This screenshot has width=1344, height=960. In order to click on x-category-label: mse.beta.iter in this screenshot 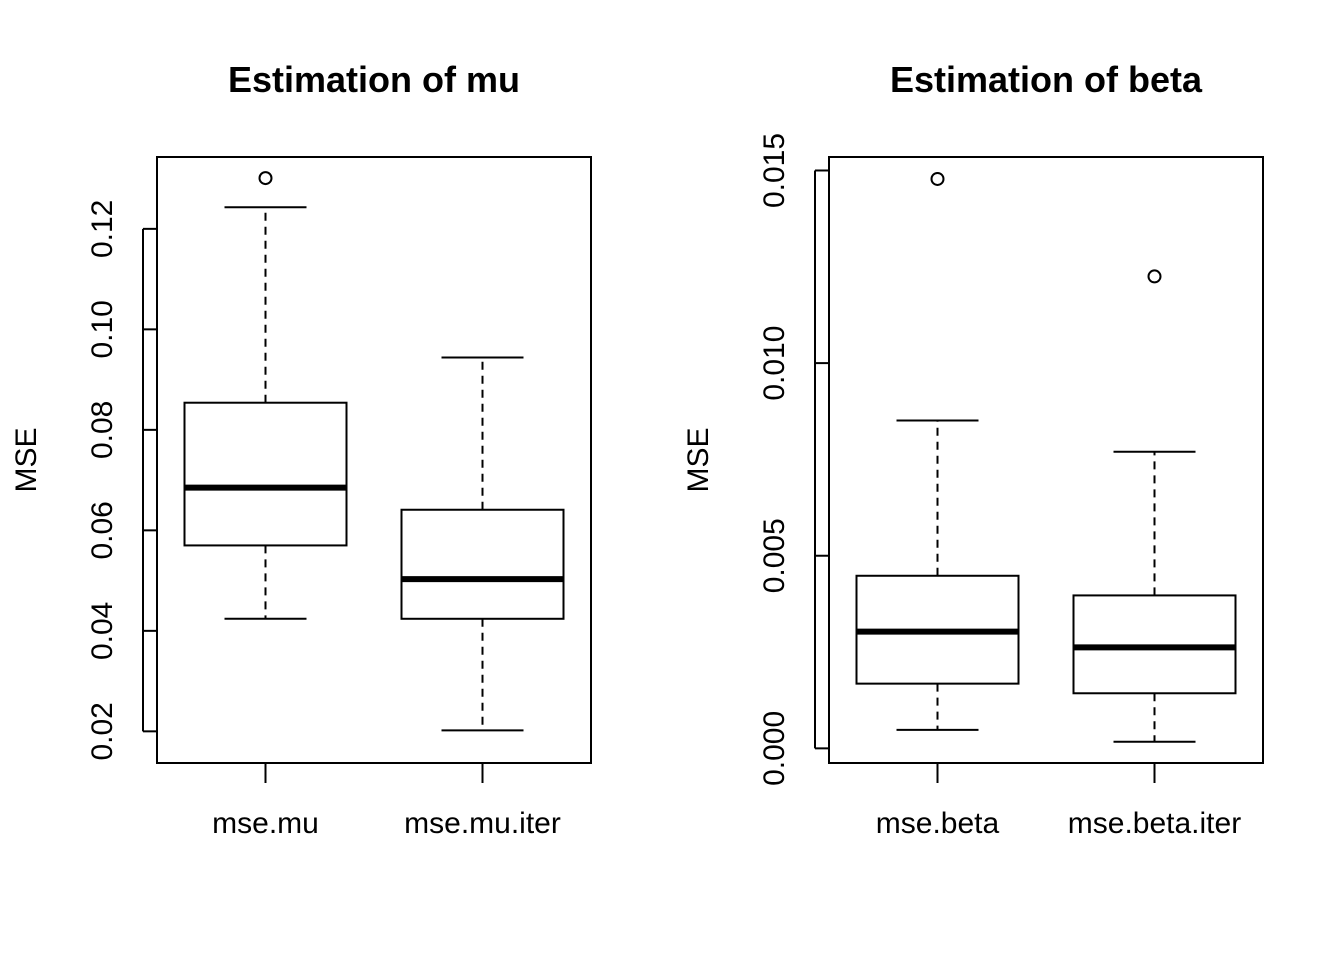, I will do `click(1154, 823)`.